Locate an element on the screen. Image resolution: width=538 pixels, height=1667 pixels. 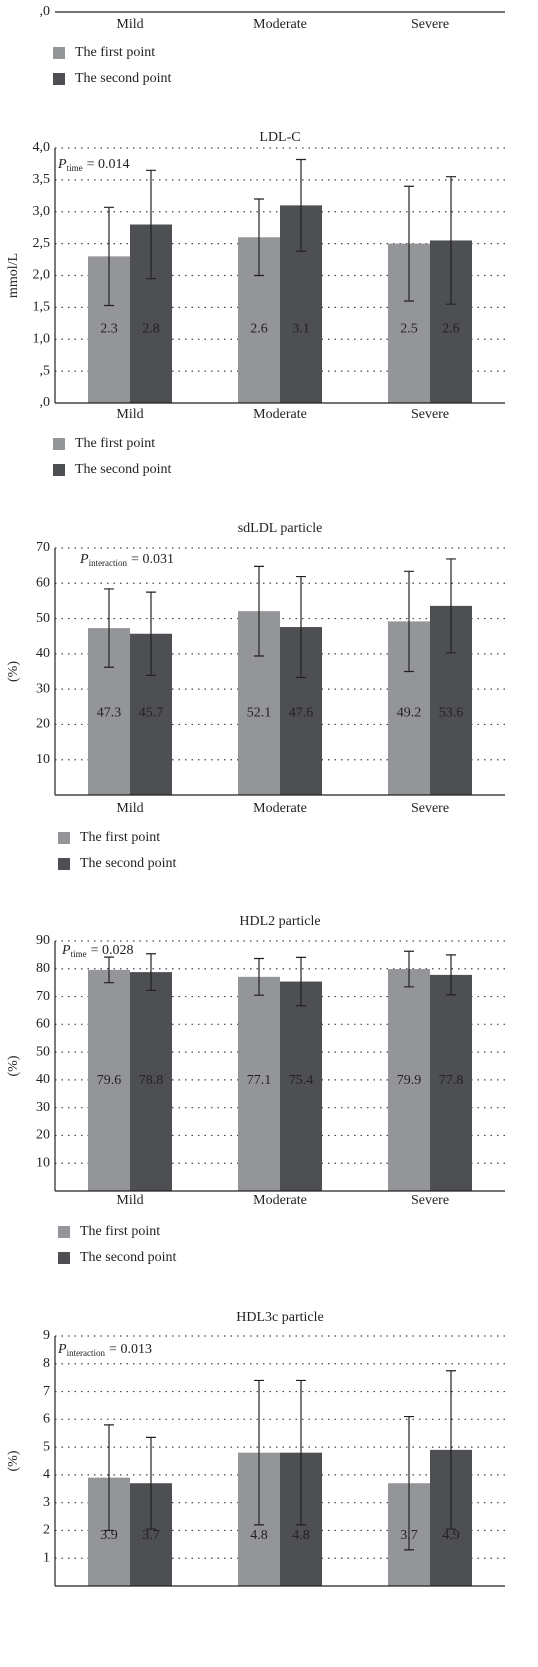
data-label: 2.3 is located at coordinates (109, 328).